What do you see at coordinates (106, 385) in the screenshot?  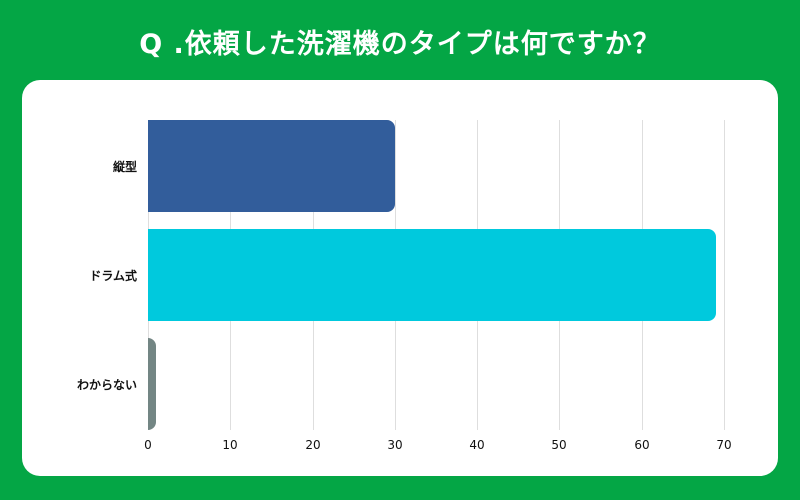 I see `category-label: わからない` at bounding box center [106, 385].